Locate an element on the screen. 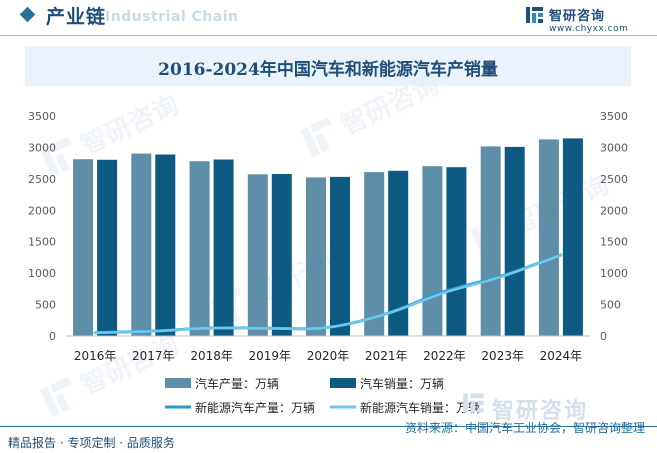 This screenshot has width=657, height=453. section-ghost-text: Industrial Chain is located at coordinates (172, 17).